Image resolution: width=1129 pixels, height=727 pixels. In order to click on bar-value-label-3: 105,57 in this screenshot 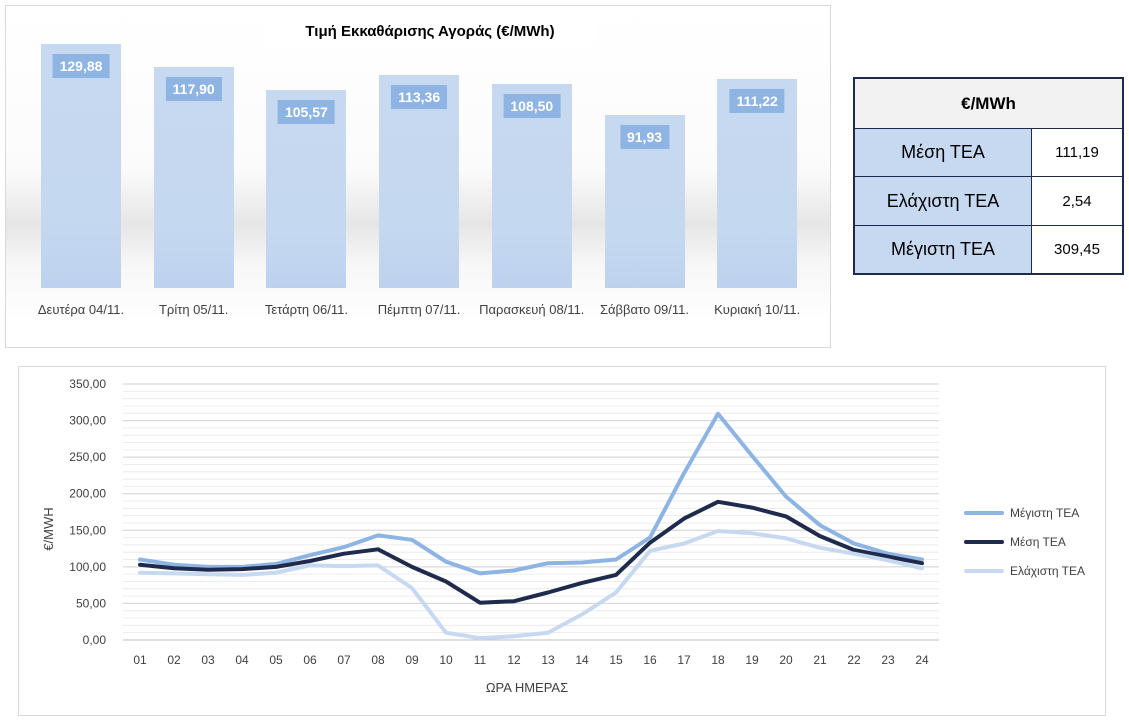, I will do `click(306, 111)`.